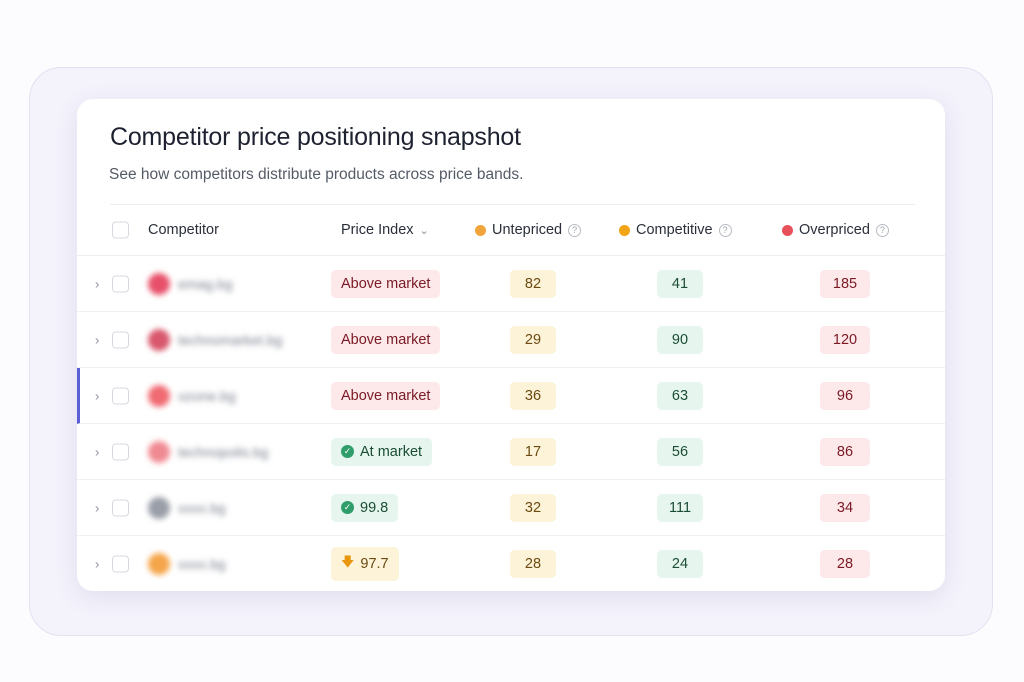 The width and height of the screenshot is (1024, 682). I want to click on column-price-index: Price Index ⌄, so click(385, 230).